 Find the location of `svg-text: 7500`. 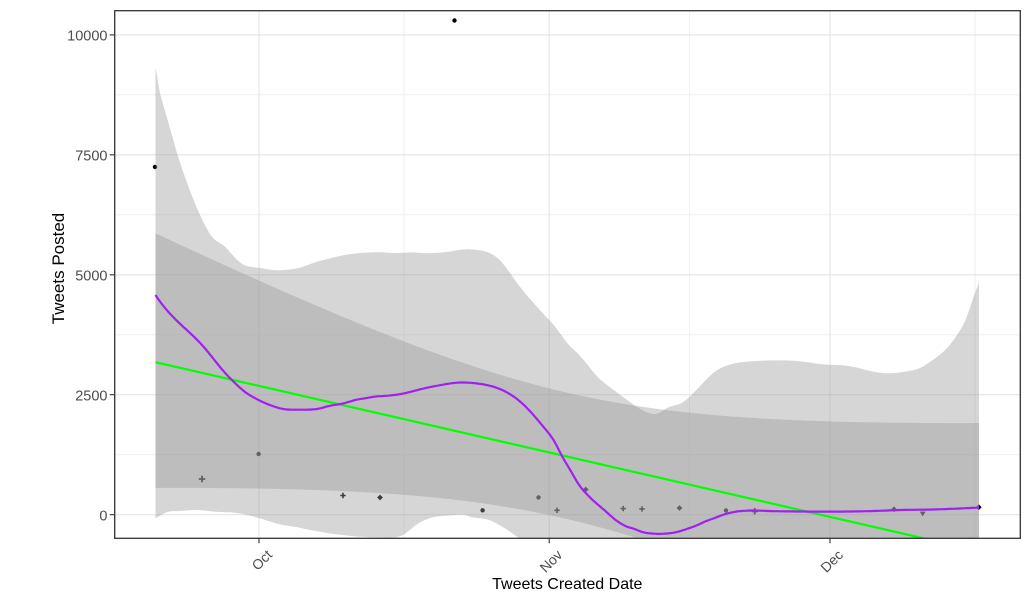

svg-text: 7500 is located at coordinates (91, 157).